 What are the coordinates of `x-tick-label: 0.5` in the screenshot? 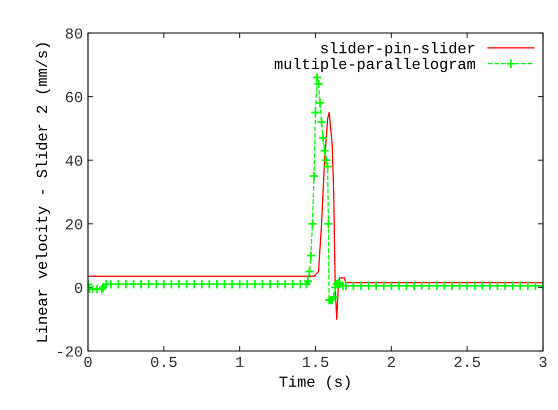 It's located at (164, 362).